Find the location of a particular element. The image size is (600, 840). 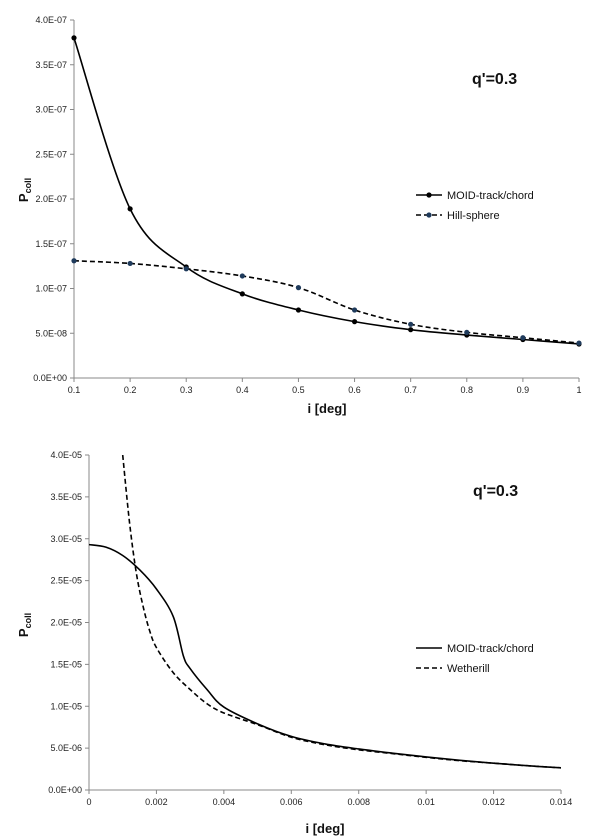

chart2-x-tick-label: 0.012 is located at coordinates (493, 802).